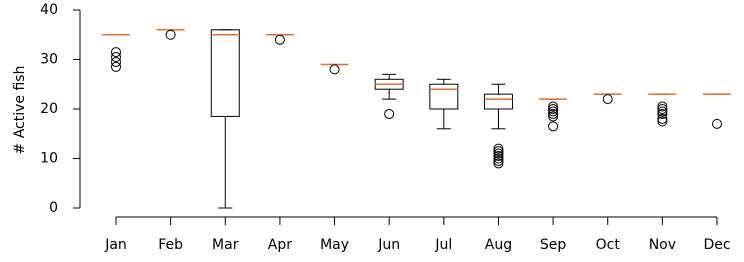  What do you see at coordinates (443, 245) in the screenshot?
I see `x-tick-label: Jul` at bounding box center [443, 245].